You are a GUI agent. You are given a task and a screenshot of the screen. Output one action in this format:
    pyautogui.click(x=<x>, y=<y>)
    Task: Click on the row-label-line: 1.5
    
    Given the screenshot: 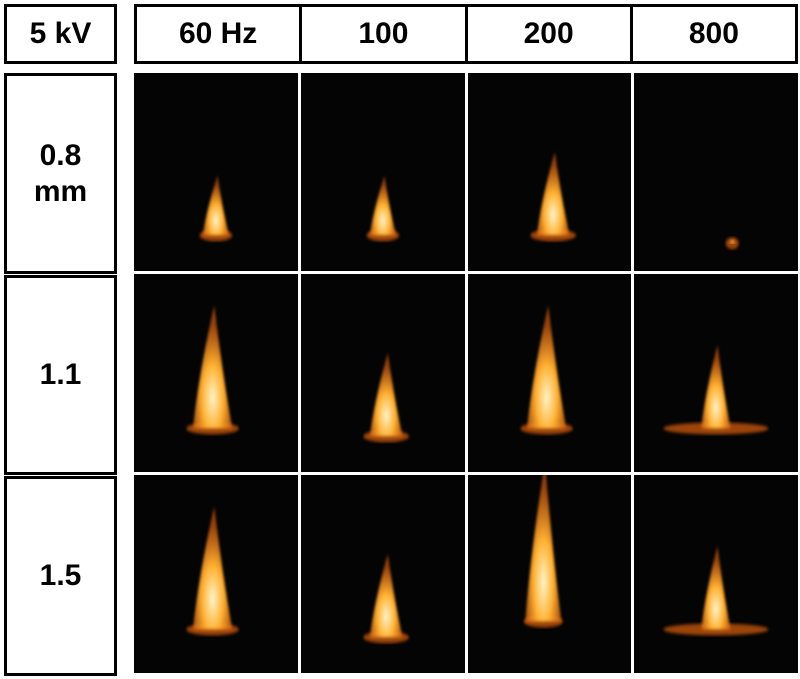 What is the action you would take?
    pyautogui.click(x=60, y=575)
    